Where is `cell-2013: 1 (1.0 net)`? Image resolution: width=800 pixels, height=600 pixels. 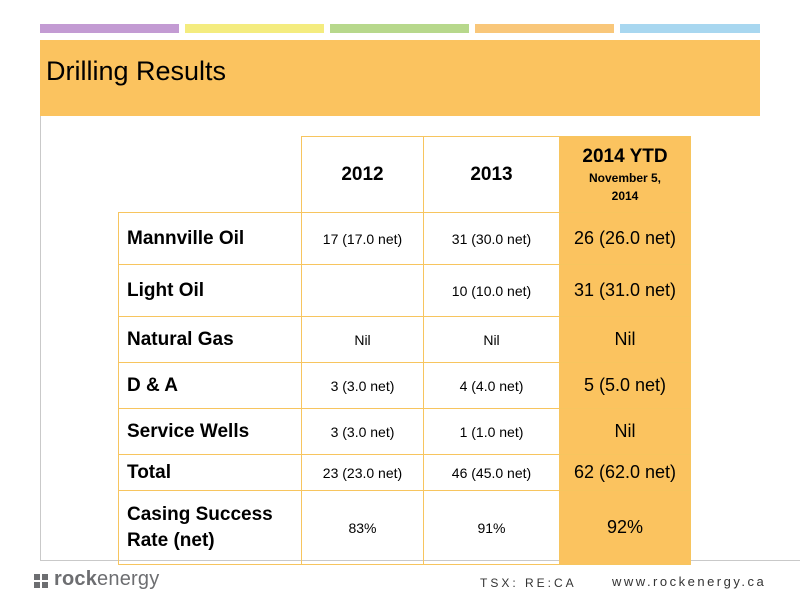
cell-2013: 1 (1.0 net) is located at coordinates (491, 431).